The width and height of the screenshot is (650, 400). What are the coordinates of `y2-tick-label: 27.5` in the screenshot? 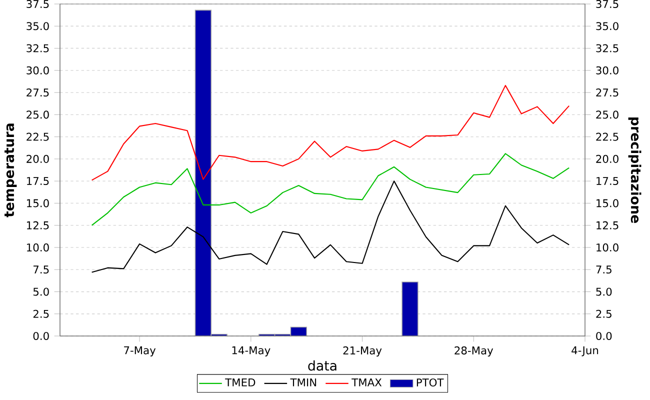 It's located at (607, 92).